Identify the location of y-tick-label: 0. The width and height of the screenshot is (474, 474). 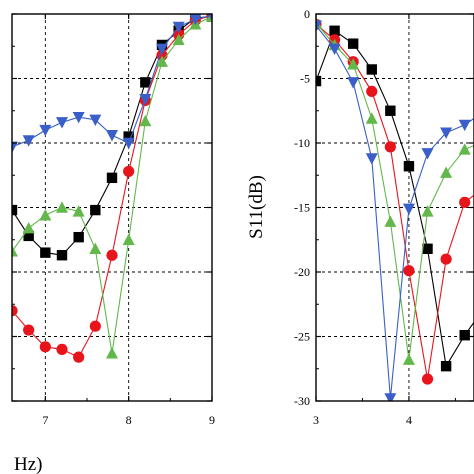
(307, 14).